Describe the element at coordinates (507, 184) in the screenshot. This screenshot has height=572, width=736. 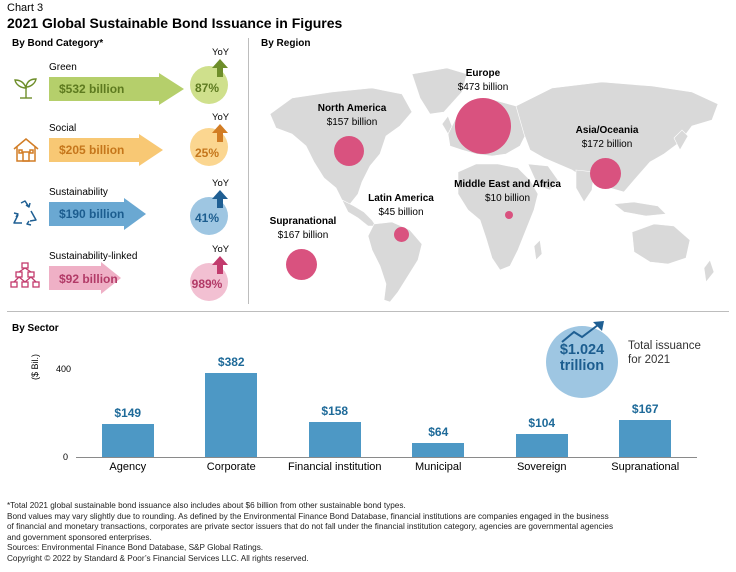
I see `region-name-middle-east-africa: Middle East and Africa` at that location.